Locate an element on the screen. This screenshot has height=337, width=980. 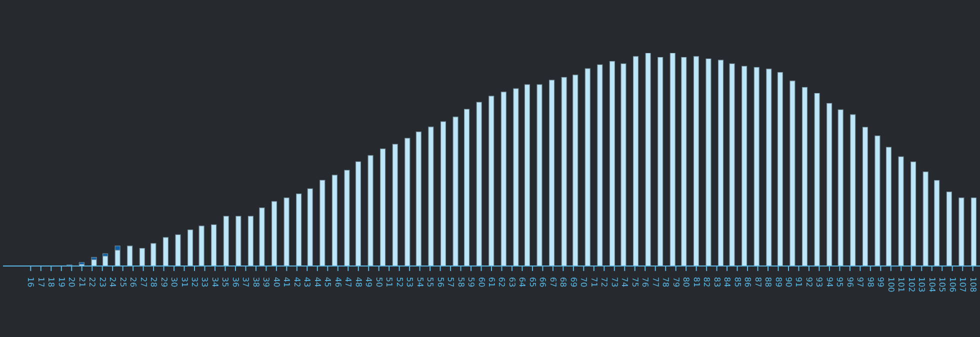
x-tick-label: 78 is located at coordinates (665, 282).